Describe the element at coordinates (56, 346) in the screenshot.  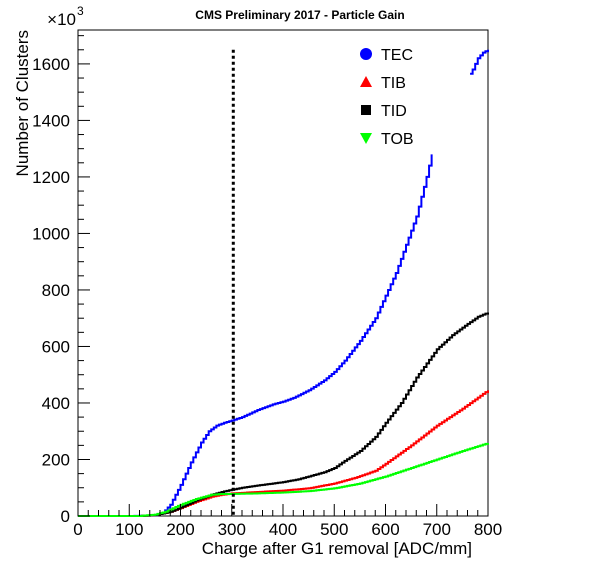
I see `y-tick-label: 600` at that location.